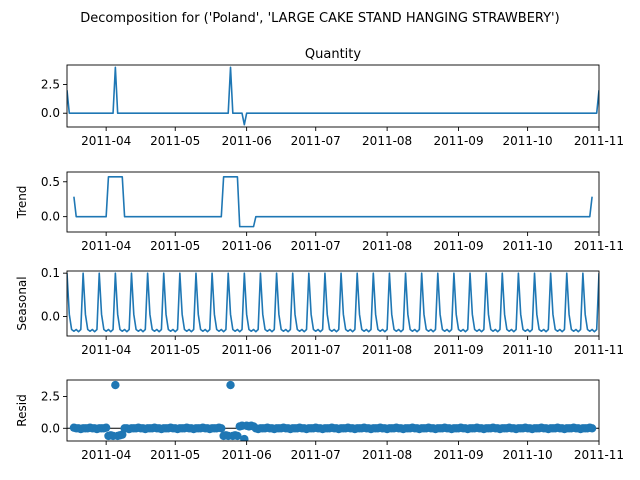 Image resolution: width=640 pixels, height=480 pixels. I want to click on seasonal-axes-frame, so click(333, 303).